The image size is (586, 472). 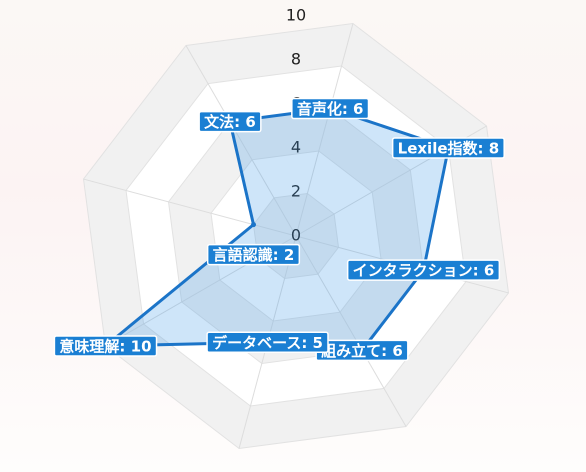 What do you see at coordinates (296, 15) in the screenshot?
I see `tick-label: 10` at bounding box center [296, 15].